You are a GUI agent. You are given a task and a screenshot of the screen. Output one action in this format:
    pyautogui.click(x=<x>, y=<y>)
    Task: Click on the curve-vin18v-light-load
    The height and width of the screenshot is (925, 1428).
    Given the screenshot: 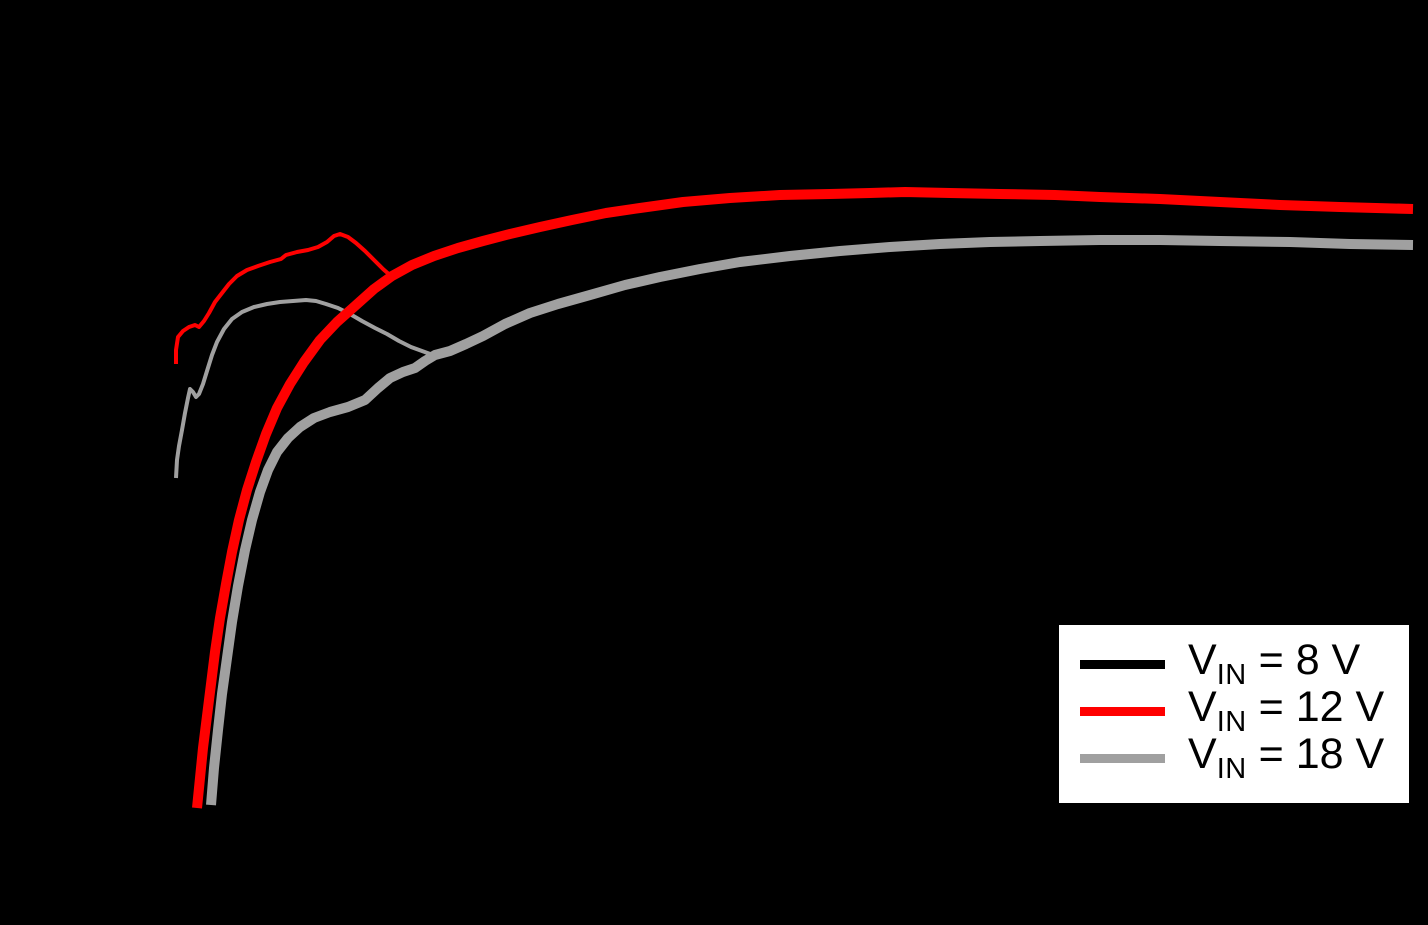 What is the action you would take?
    pyautogui.click(x=304, y=388)
    